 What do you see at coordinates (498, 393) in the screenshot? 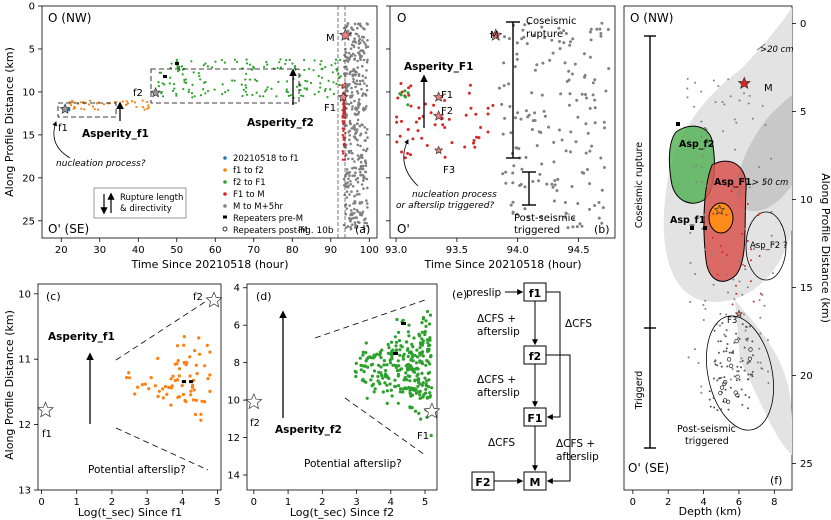
I see `dcfs-afterslip-2: afterslip` at bounding box center [498, 393].